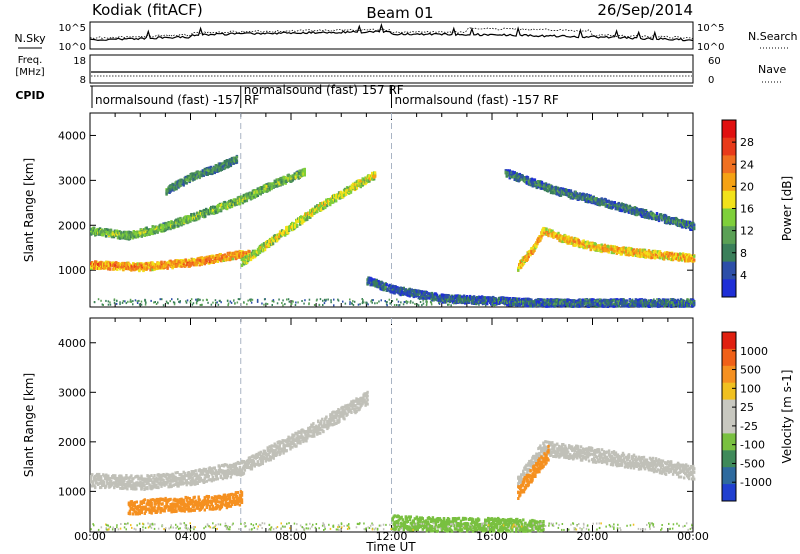  What do you see at coordinates (711, 80) in the screenshot?
I see `nave-tick-0: 0` at bounding box center [711, 80].